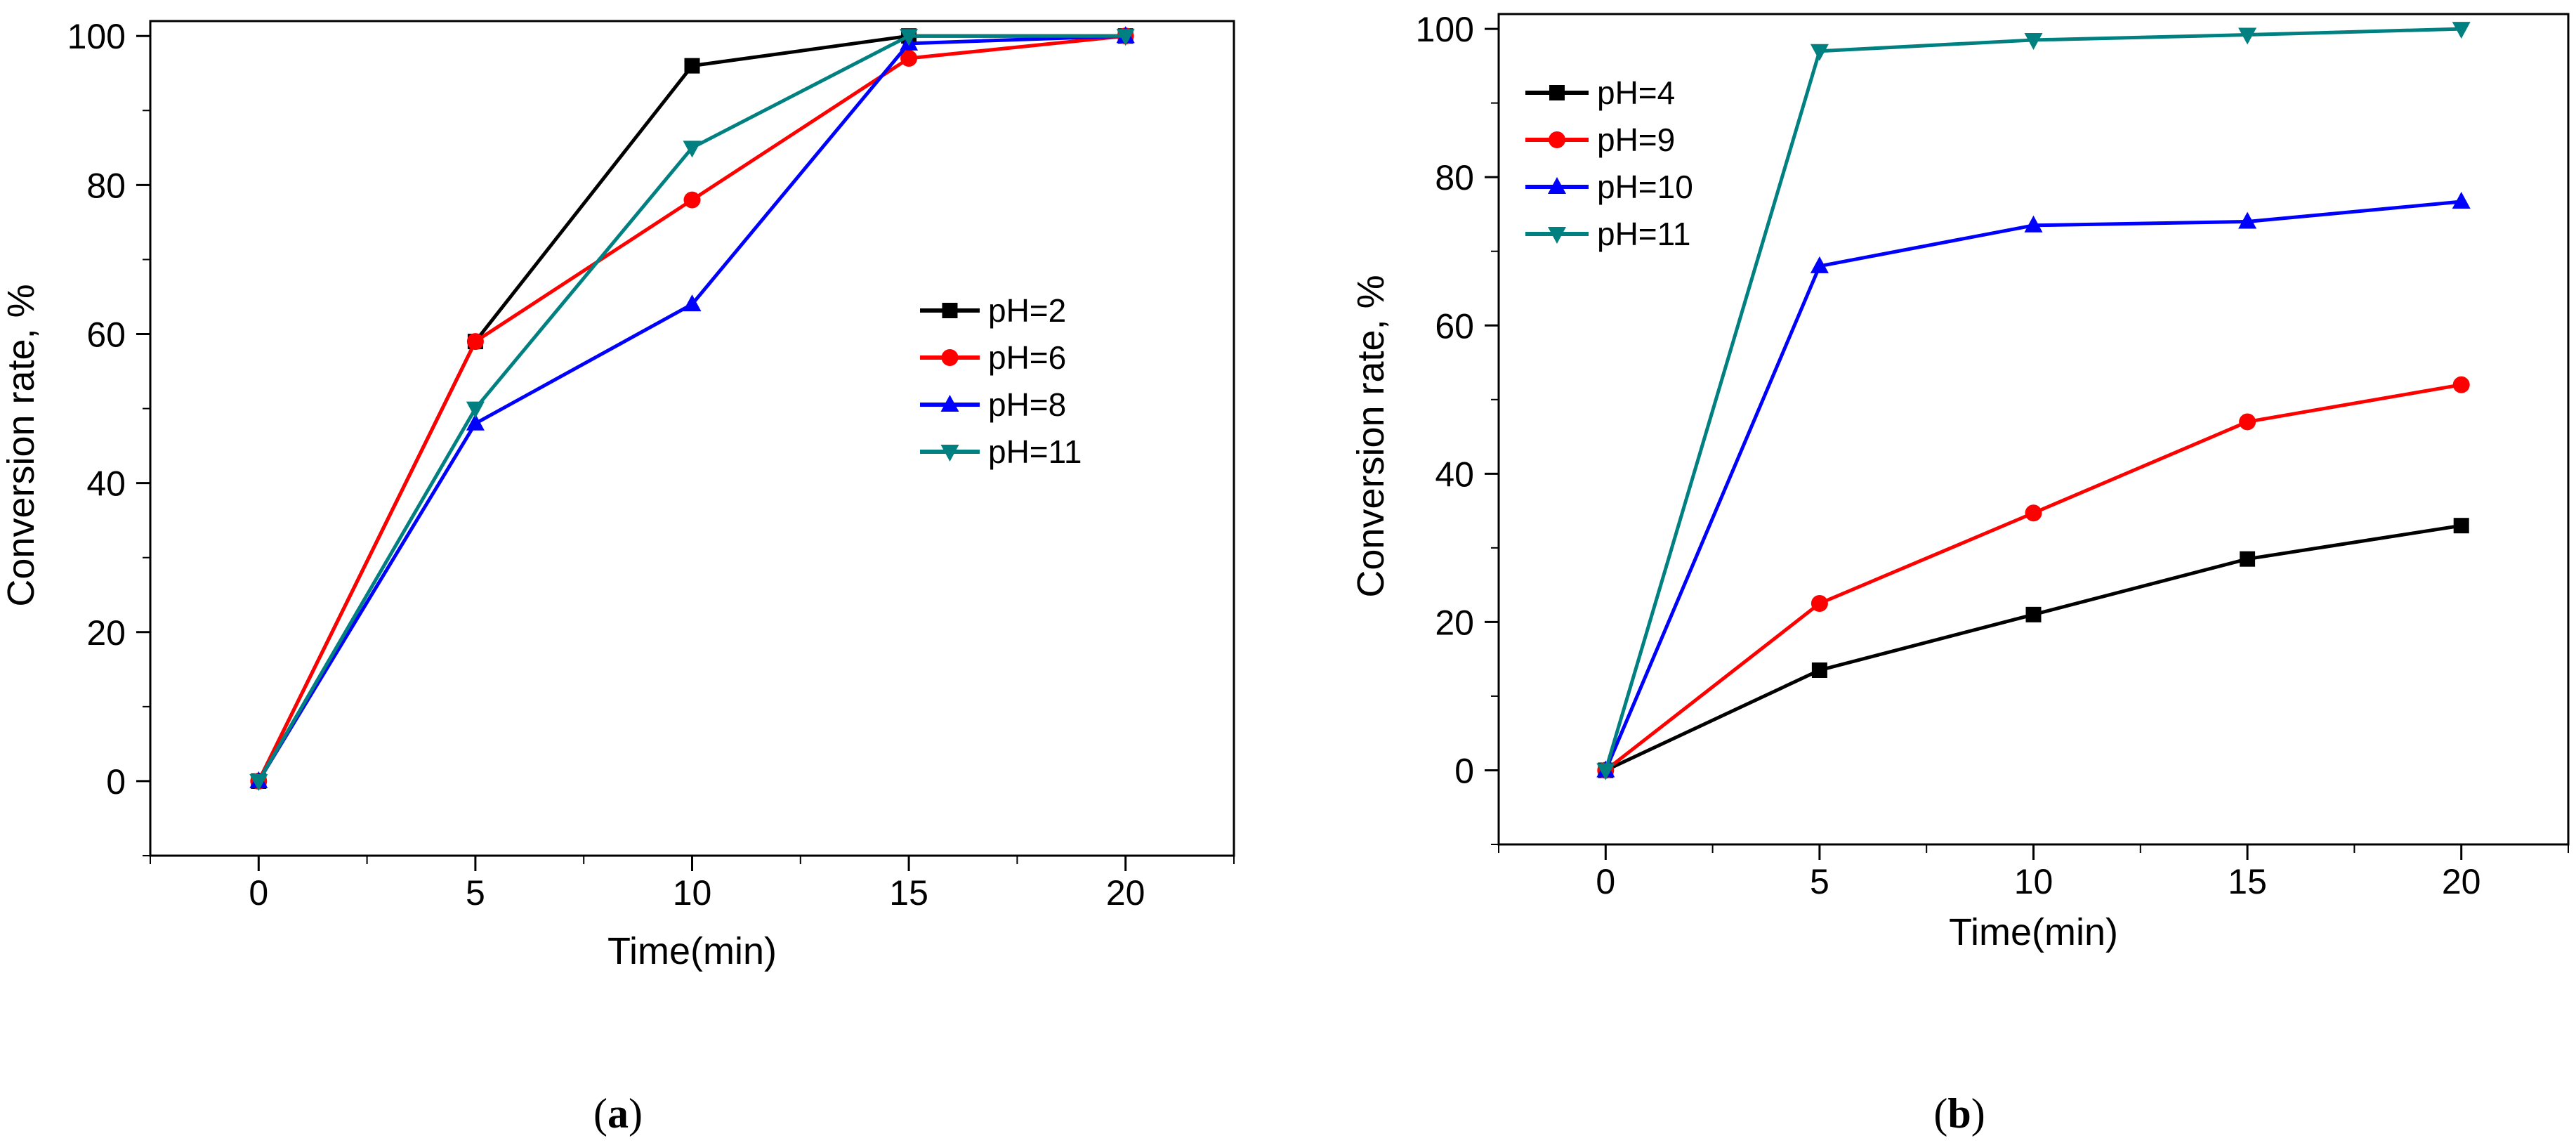 The width and height of the screenshot is (2576, 1143). What do you see at coordinates (692, 66) in the screenshot?
I see `data-point-pH=2` at bounding box center [692, 66].